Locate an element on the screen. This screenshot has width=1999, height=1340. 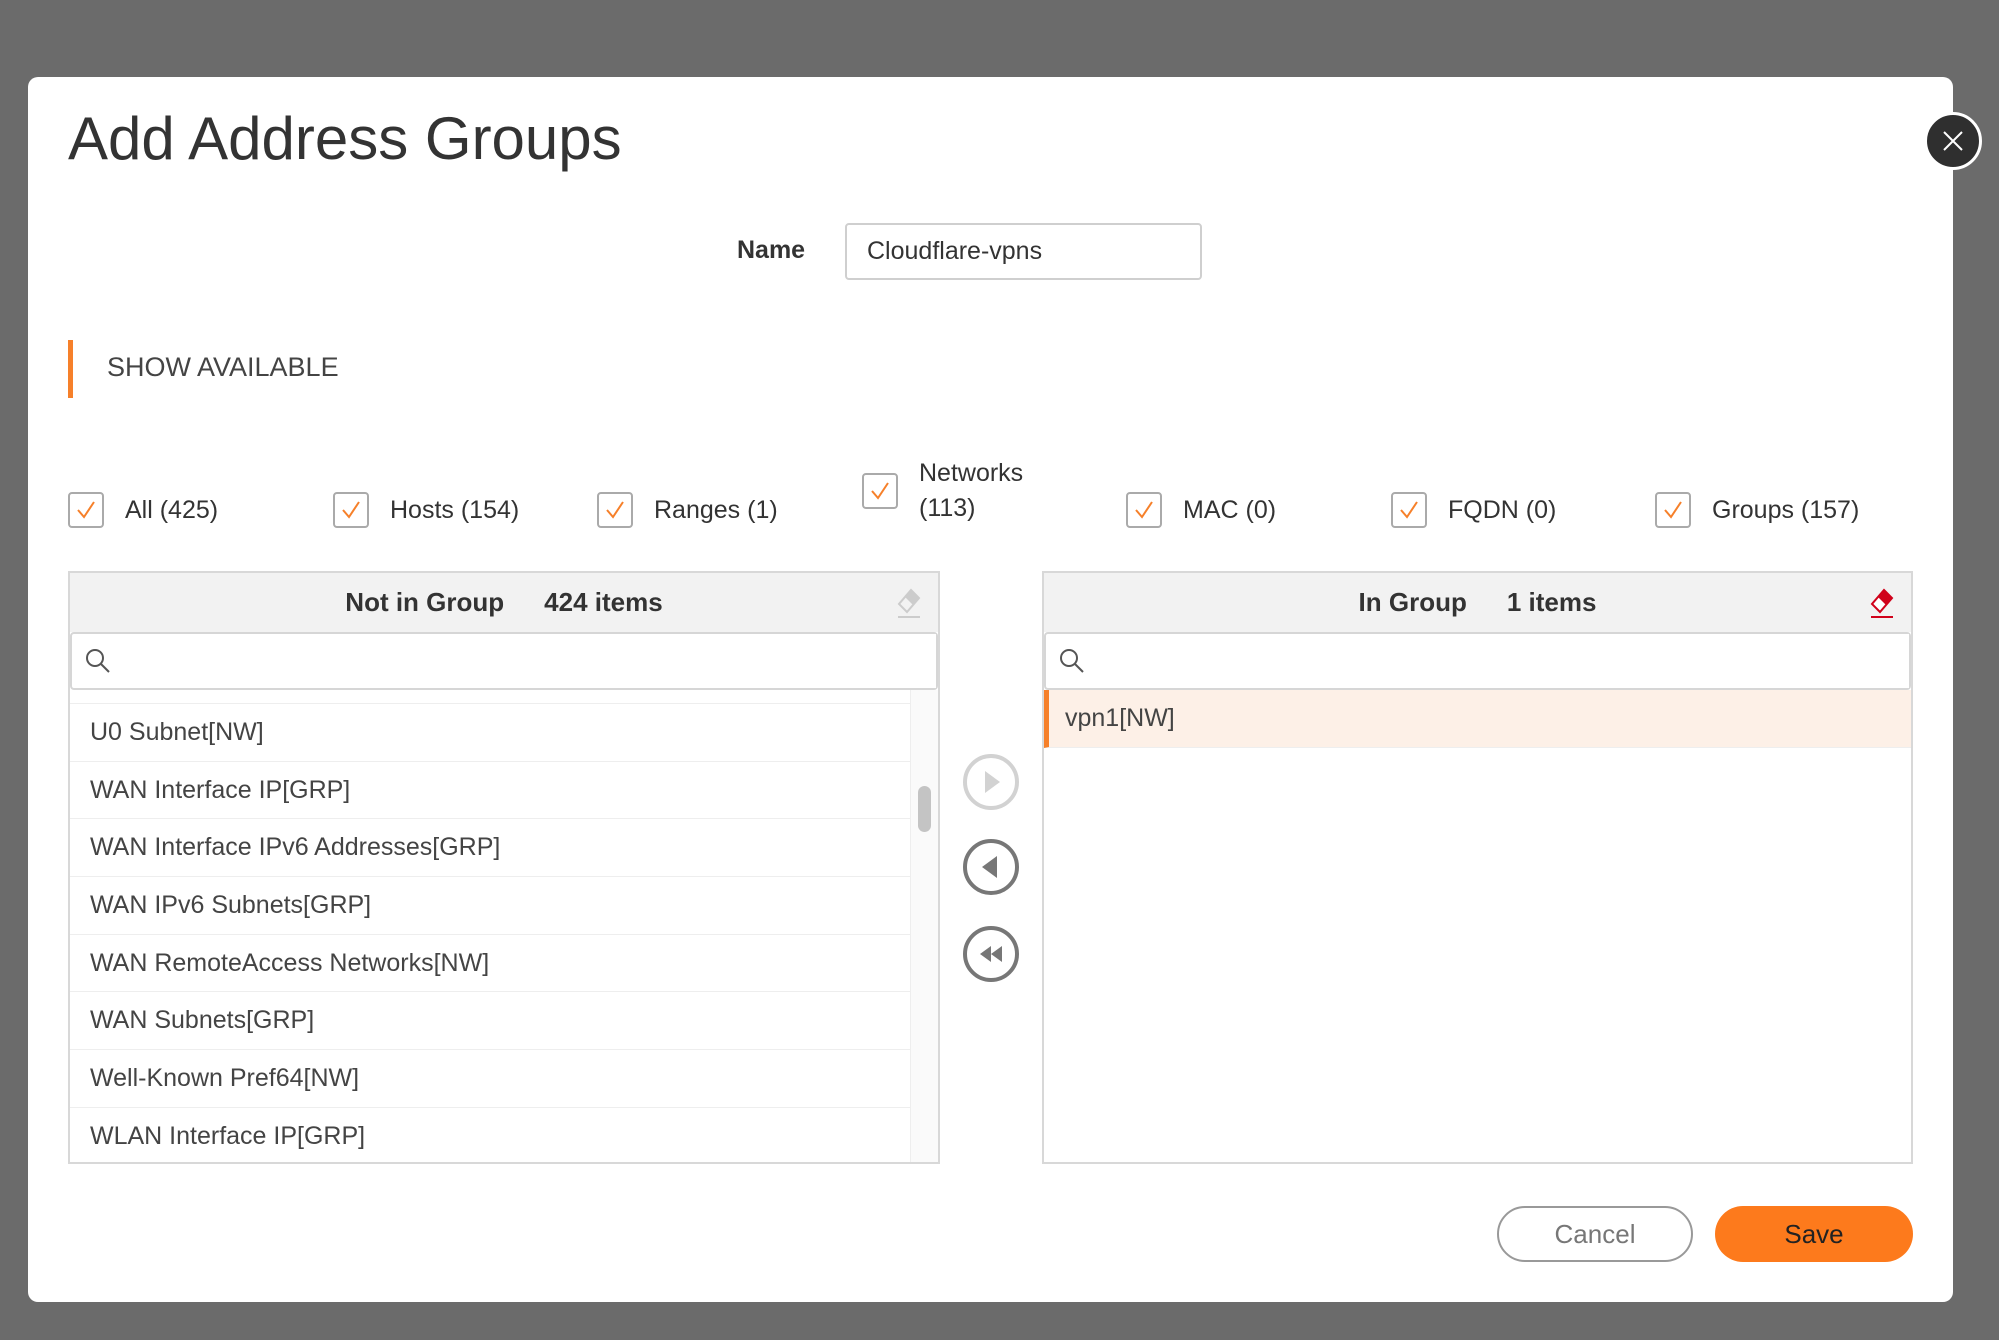
filter-label: Hosts (154) is located at coordinates (455, 509).